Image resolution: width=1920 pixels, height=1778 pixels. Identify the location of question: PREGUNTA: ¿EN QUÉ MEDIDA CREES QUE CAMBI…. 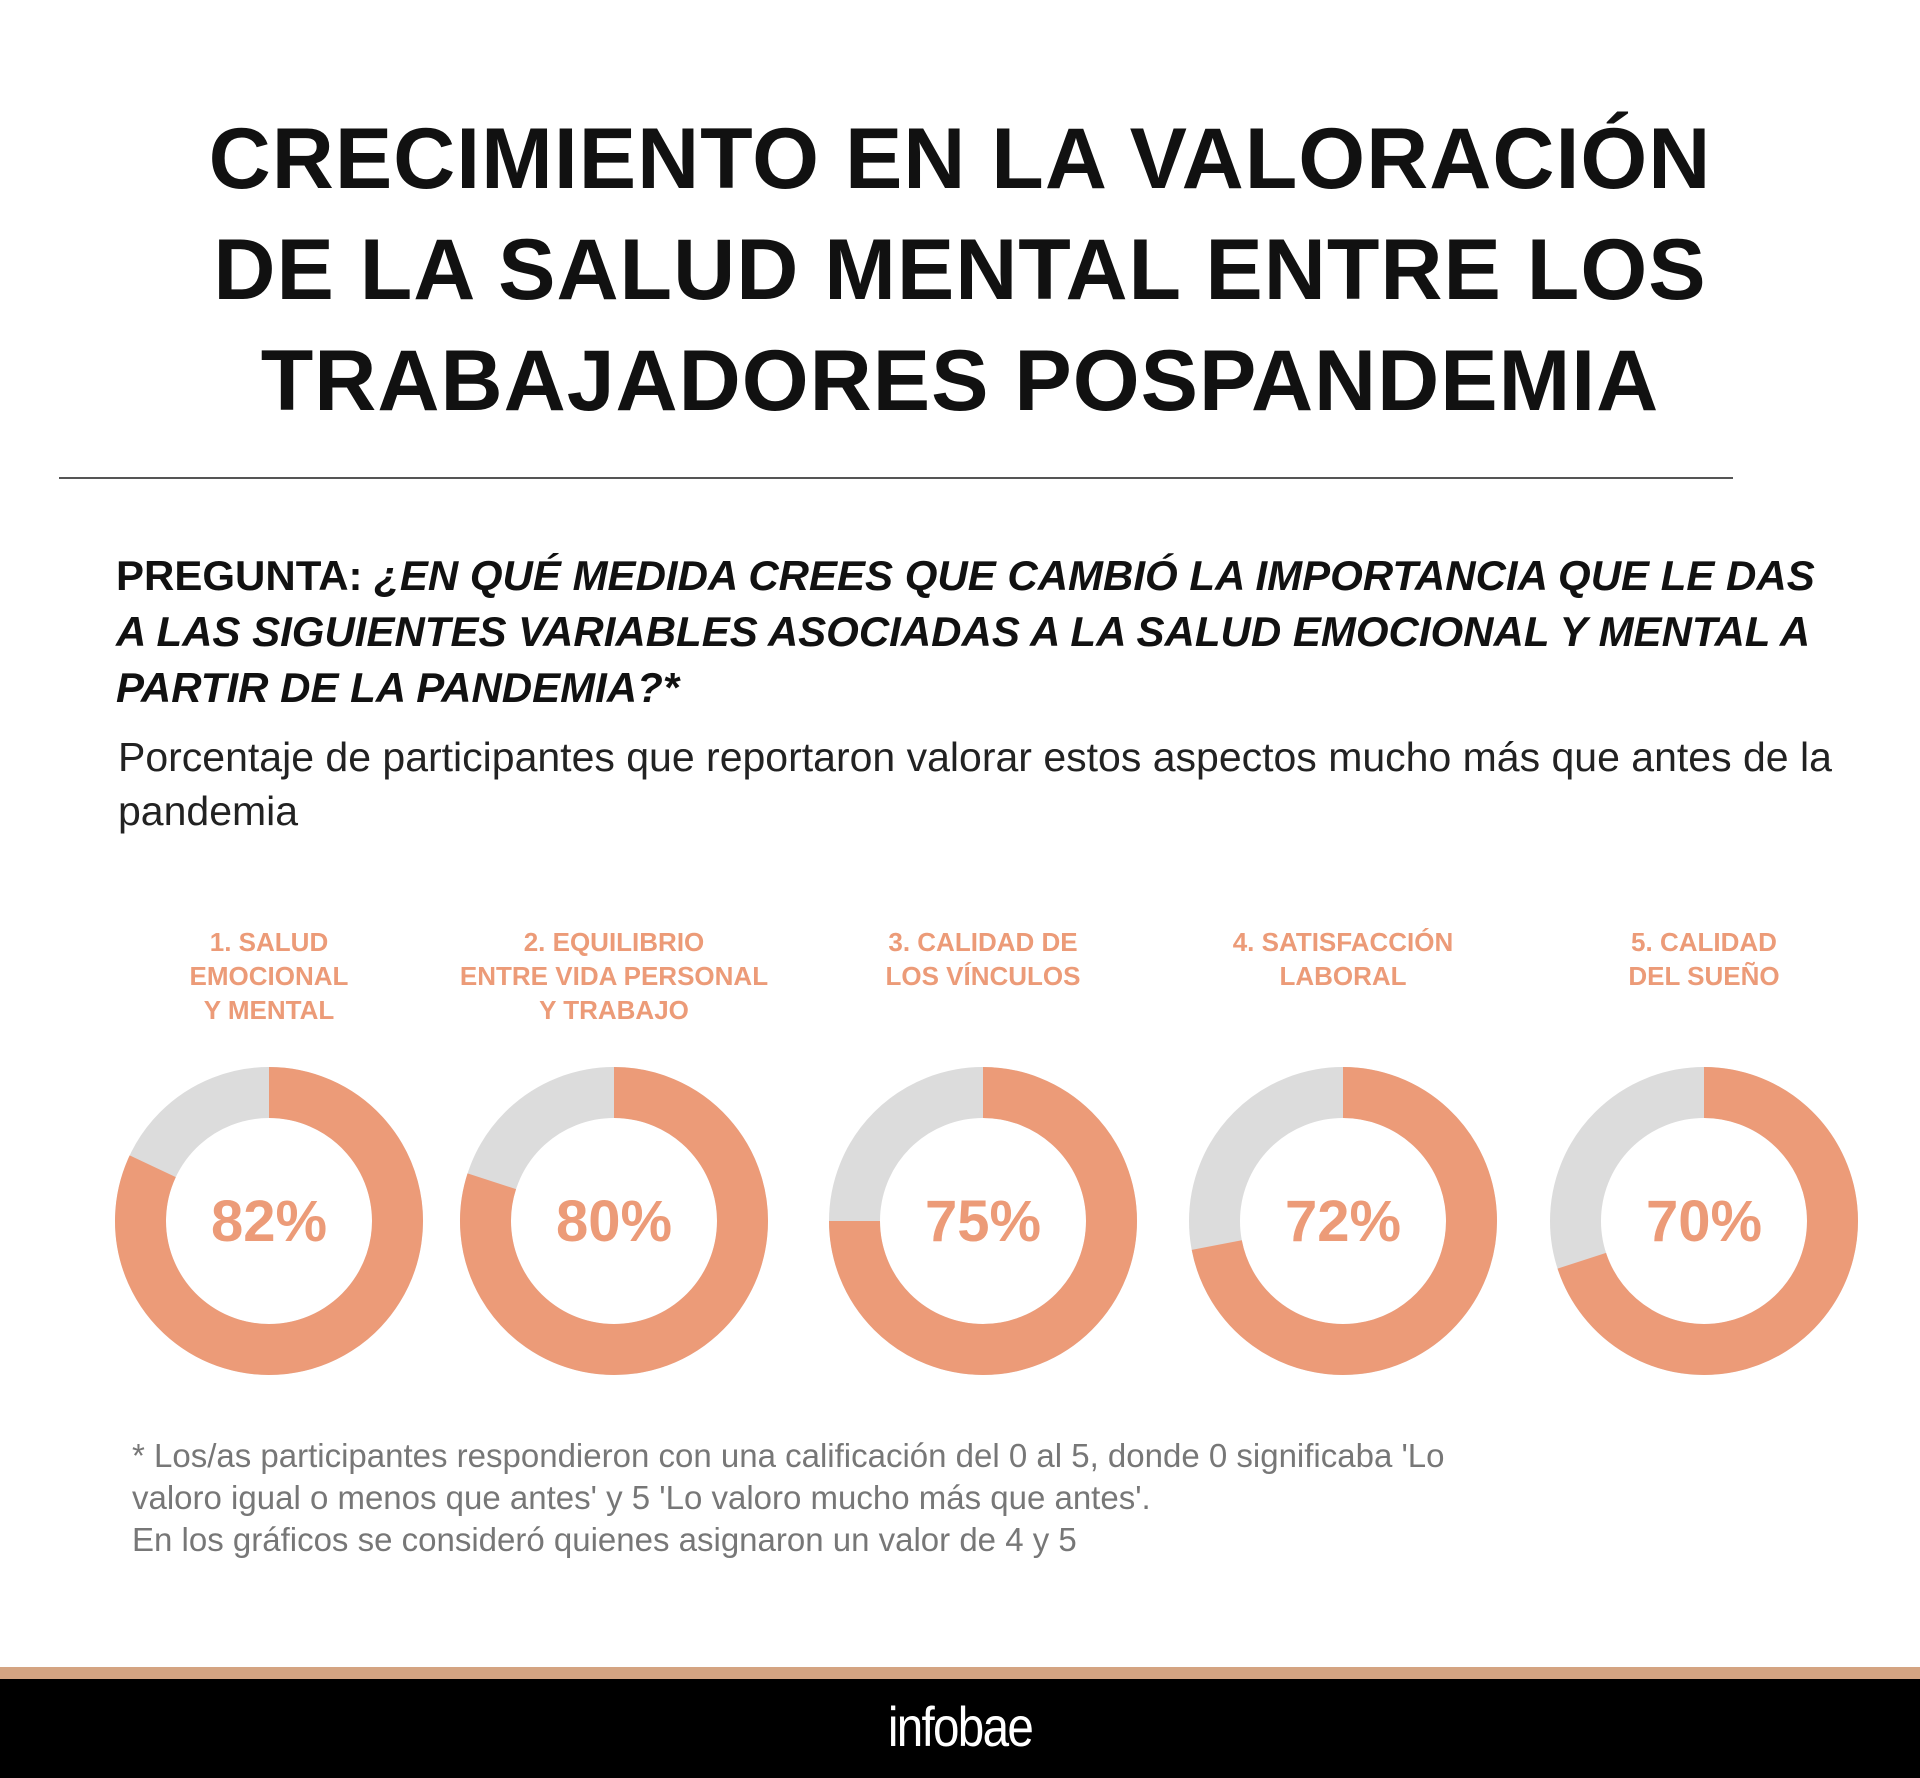
(966, 632).